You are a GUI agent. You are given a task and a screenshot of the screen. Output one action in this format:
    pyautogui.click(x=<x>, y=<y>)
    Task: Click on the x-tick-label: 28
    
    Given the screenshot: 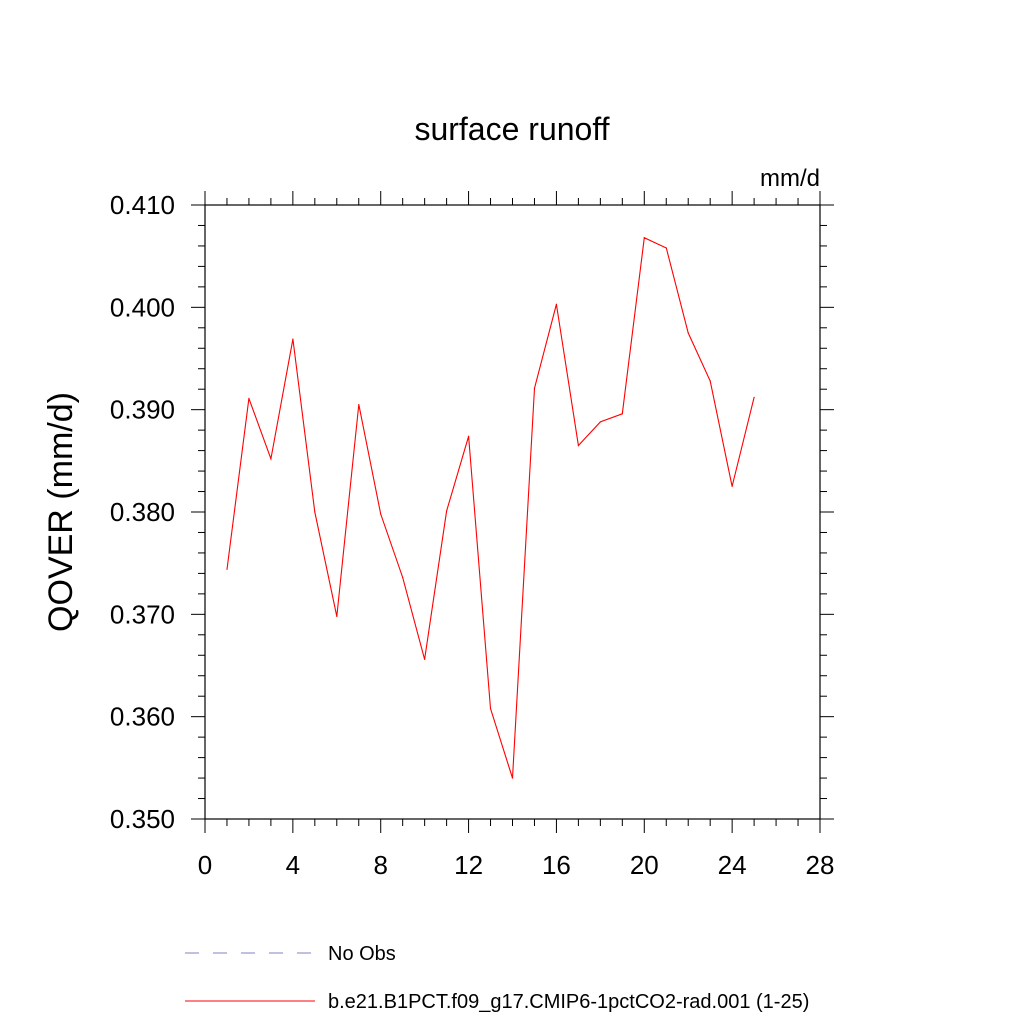 What is the action you would take?
    pyautogui.click(x=820, y=865)
    